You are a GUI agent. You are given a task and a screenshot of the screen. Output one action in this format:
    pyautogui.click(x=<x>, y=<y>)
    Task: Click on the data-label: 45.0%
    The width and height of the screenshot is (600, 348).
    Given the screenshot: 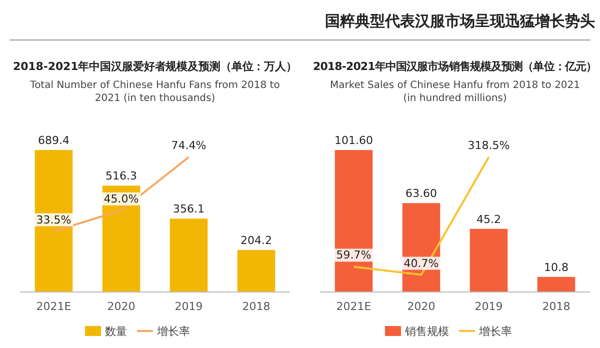 What is the action you would take?
    pyautogui.click(x=121, y=199)
    